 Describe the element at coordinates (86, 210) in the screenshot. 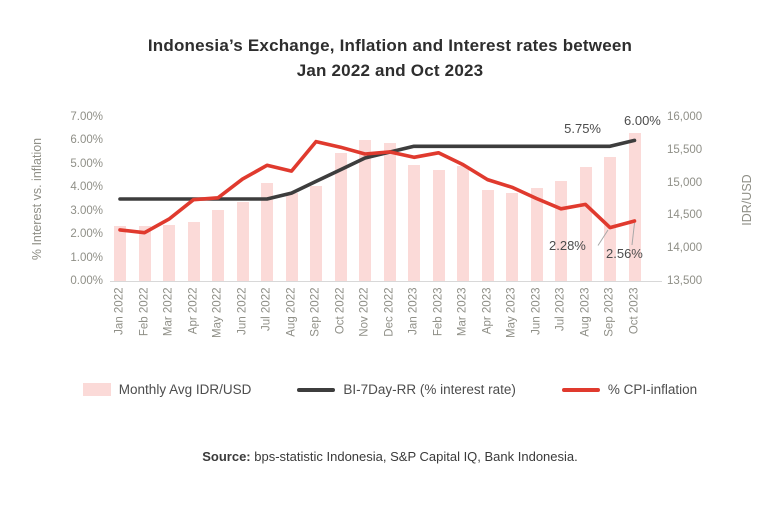

I see `left-tick-label: 3.00%` at that location.